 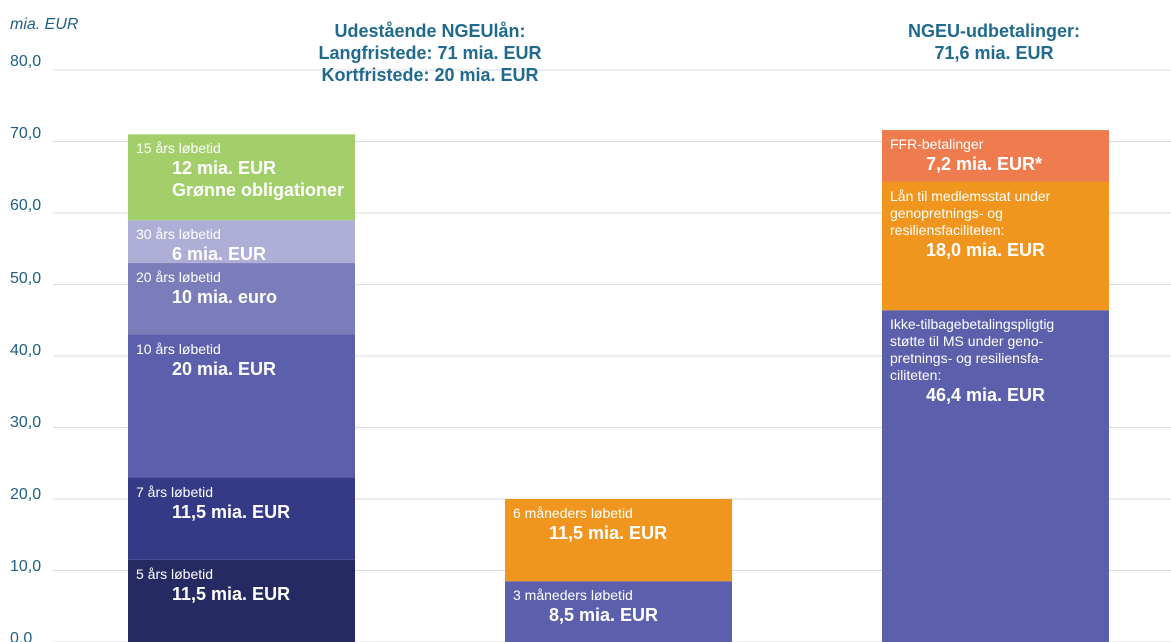 What do you see at coordinates (44, 24) in the screenshot?
I see `y-axis-label: mia. EUR` at bounding box center [44, 24].